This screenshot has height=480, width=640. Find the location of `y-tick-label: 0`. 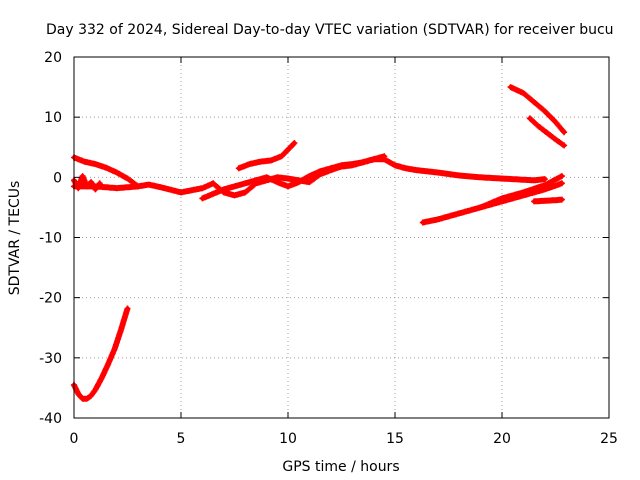

y-tick-label: 0 is located at coordinates (57, 178).